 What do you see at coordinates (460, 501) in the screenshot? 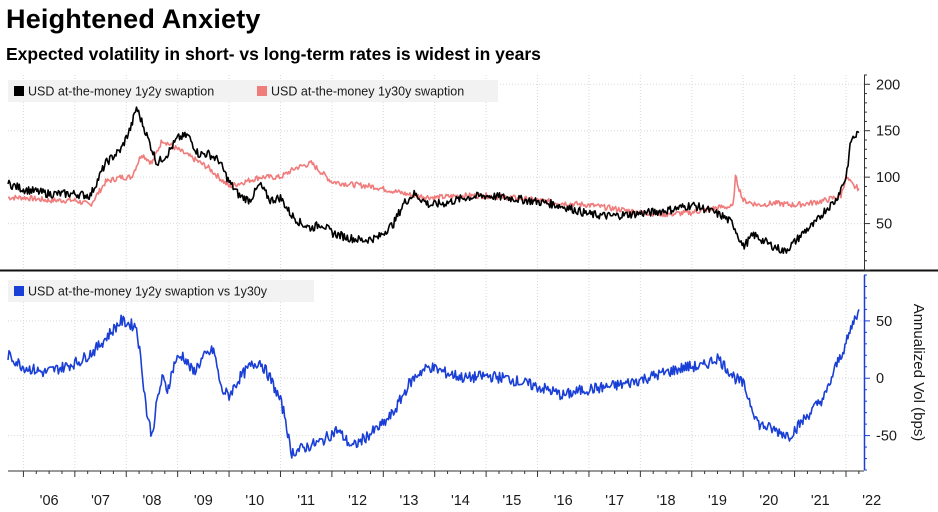
I see `x-tick-label: '14` at bounding box center [460, 501].